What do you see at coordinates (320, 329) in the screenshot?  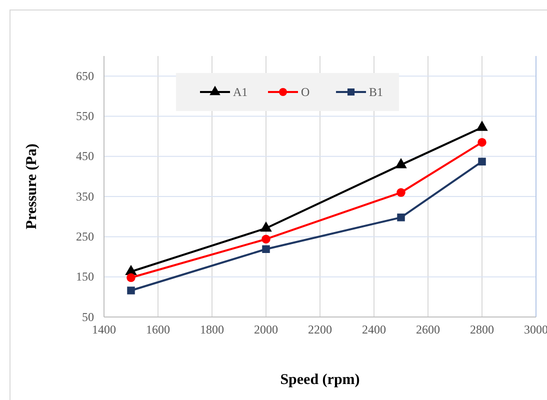 I see `x-tick-label: 2200` at bounding box center [320, 329].